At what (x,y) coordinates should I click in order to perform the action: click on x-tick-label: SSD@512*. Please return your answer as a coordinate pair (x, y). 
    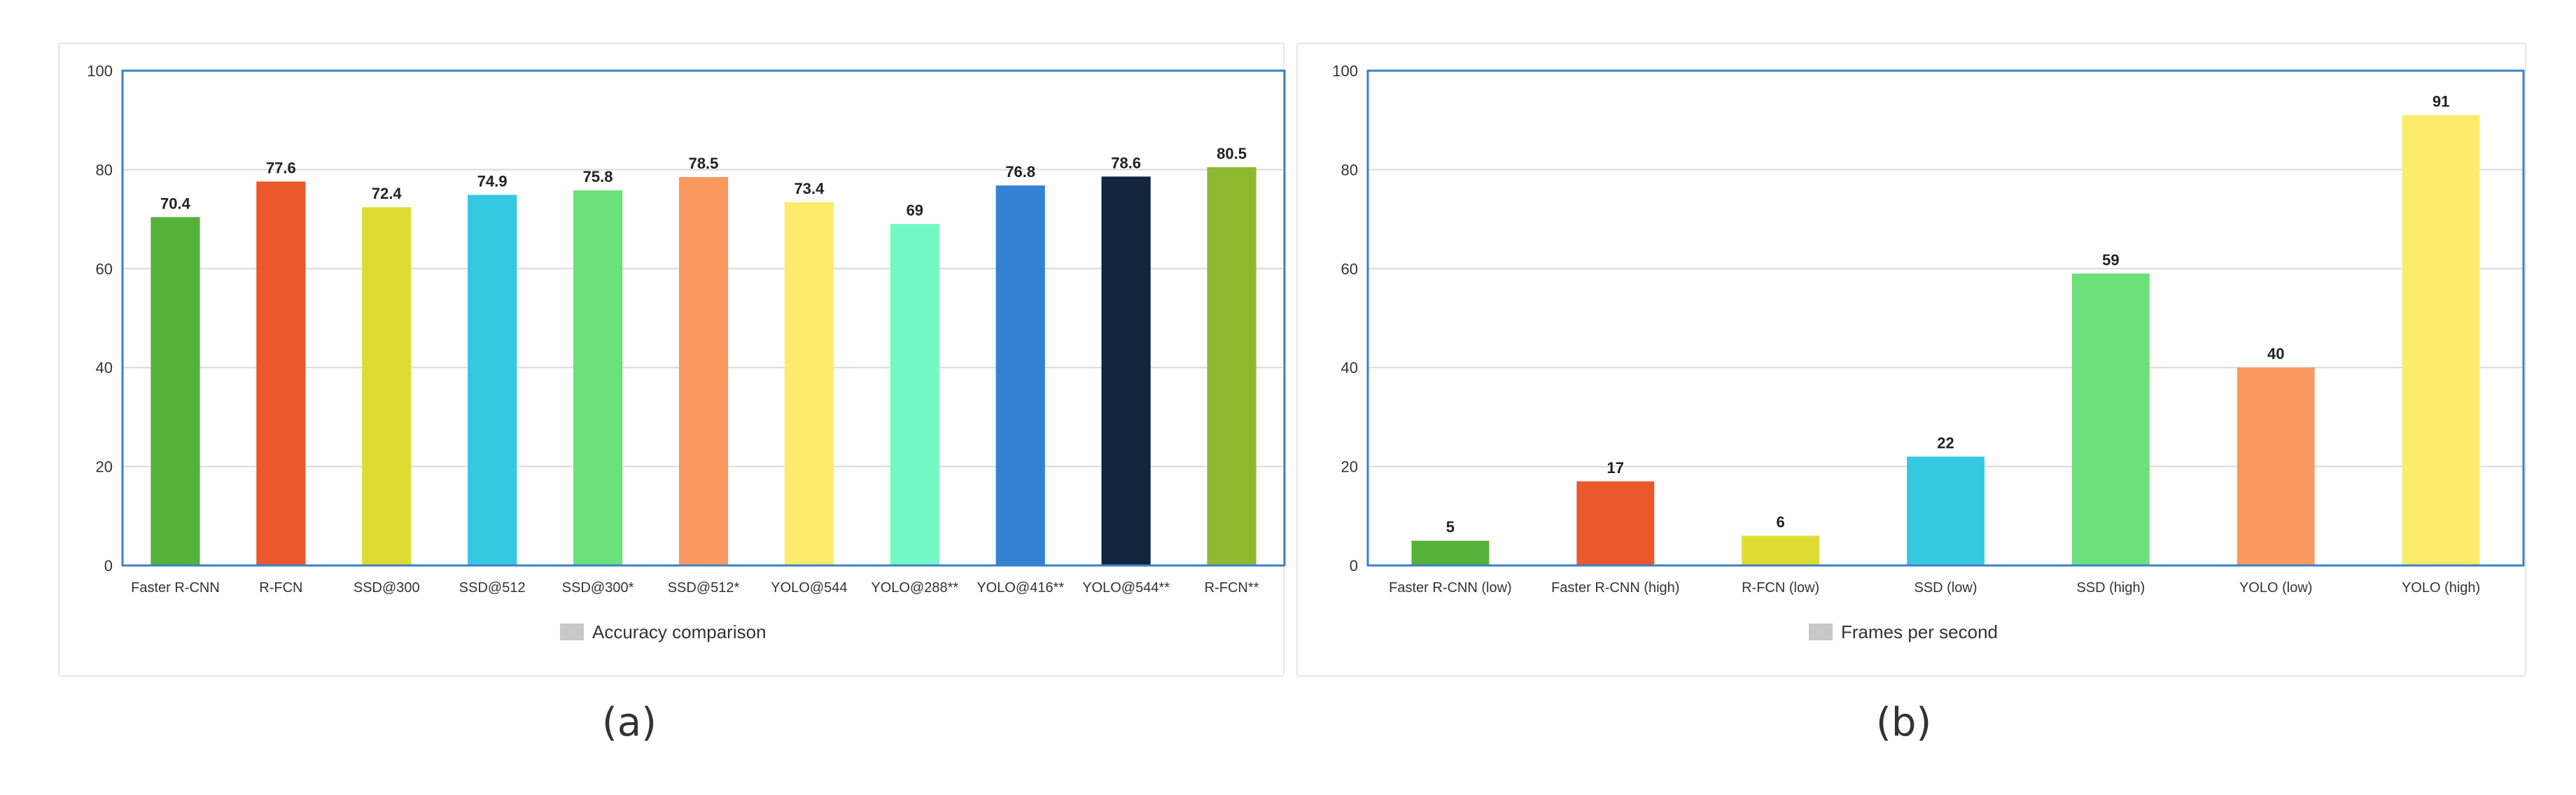
    Looking at the image, I should click on (704, 588).